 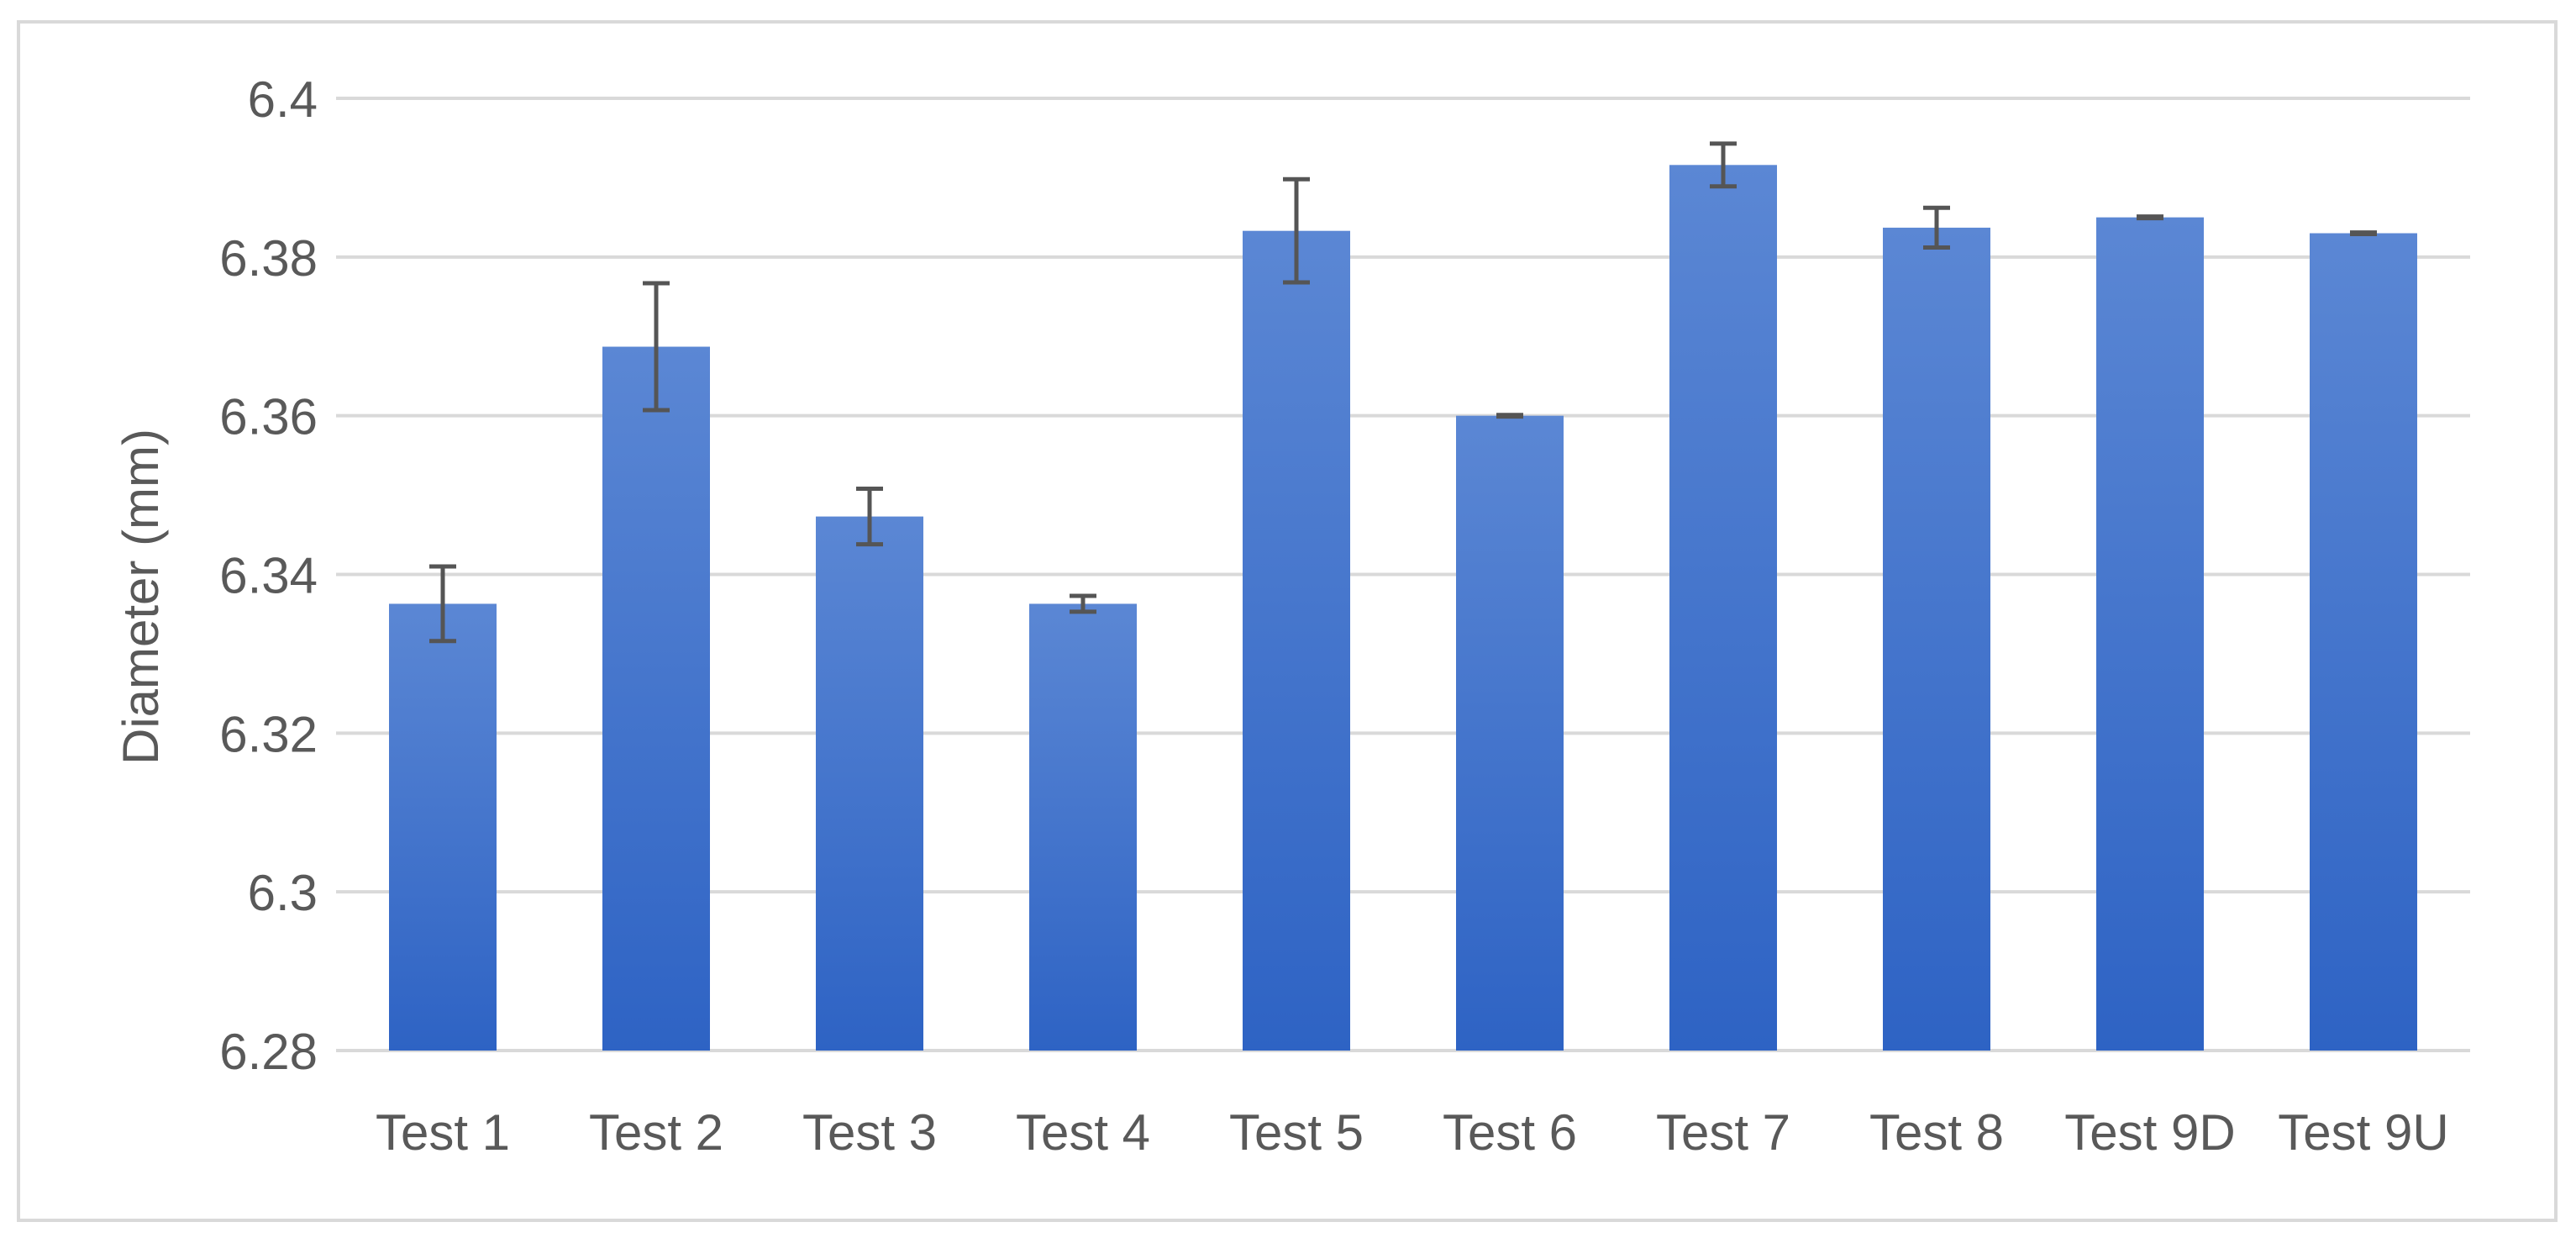 I want to click on y-tick-label: 6.32, so click(x=268, y=734).